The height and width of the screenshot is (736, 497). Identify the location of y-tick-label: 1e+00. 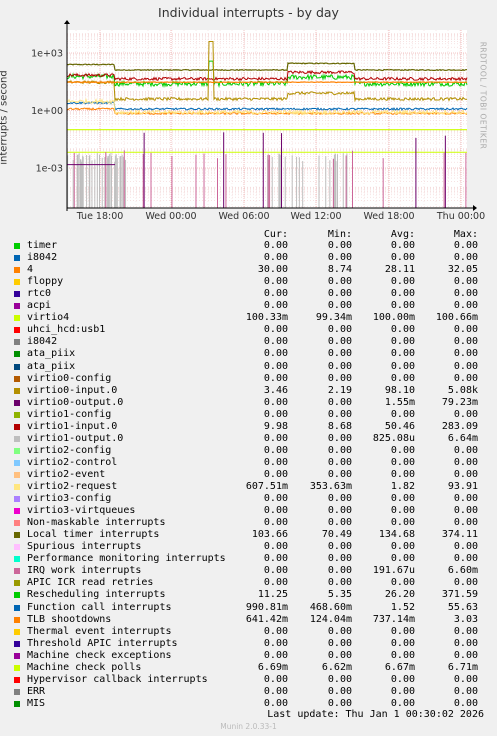
(47, 111).